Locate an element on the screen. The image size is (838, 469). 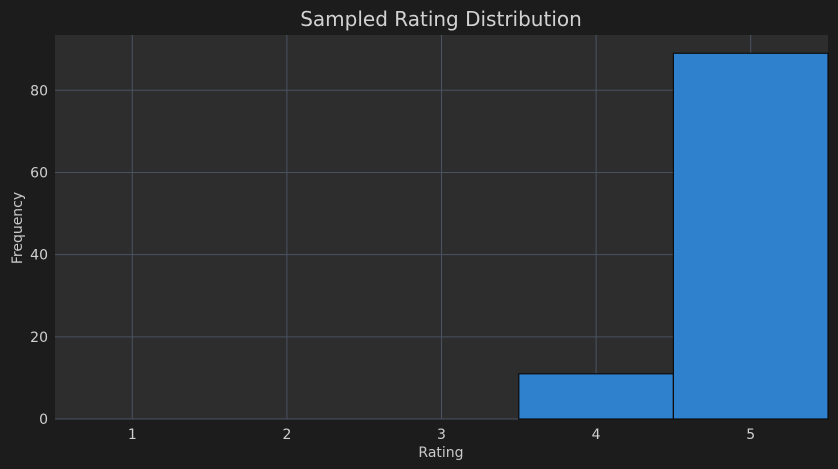
x-tick-label: 3 is located at coordinates (441, 435).